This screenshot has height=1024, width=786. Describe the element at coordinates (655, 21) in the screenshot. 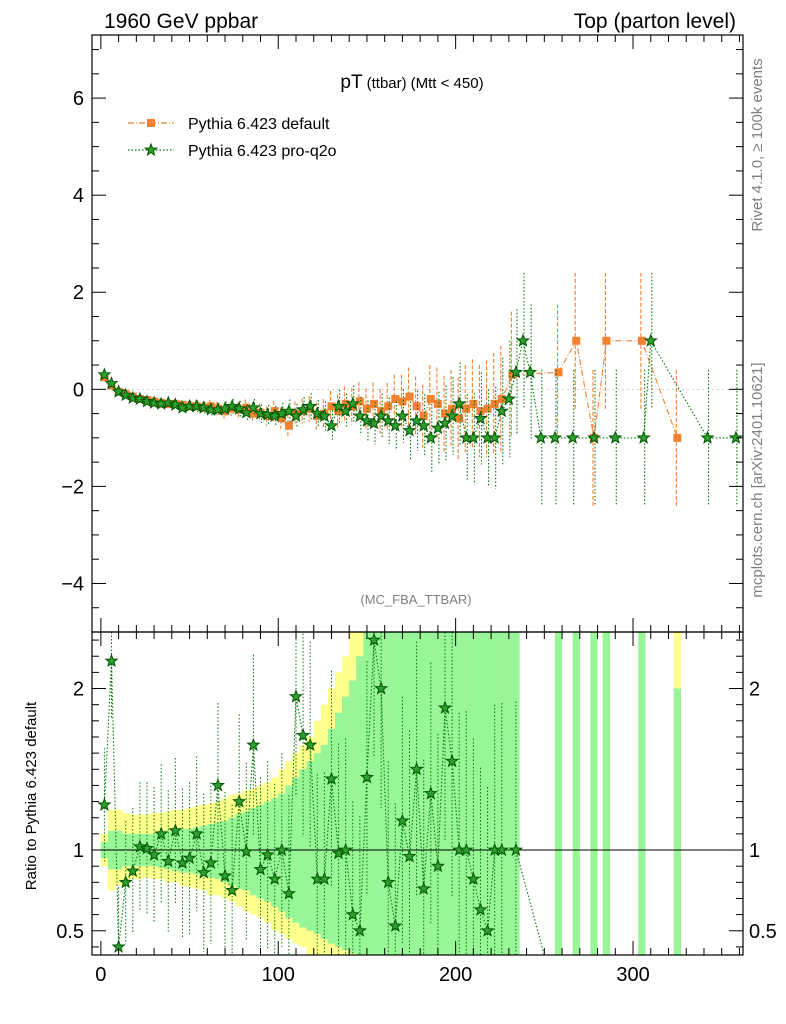

I see `process-label: Top (parton level)` at that location.